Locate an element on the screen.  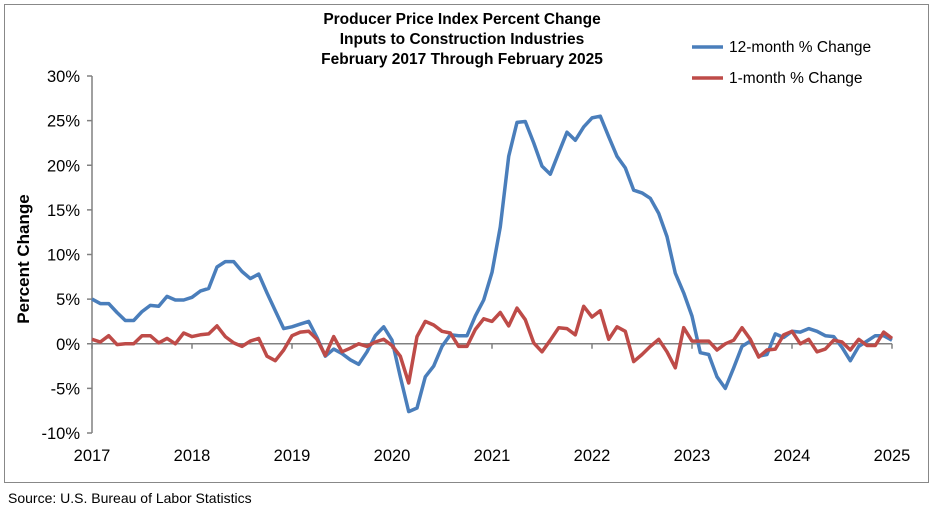
title-line-1: Producer Price Index Percent Change is located at coordinates (462, 19).